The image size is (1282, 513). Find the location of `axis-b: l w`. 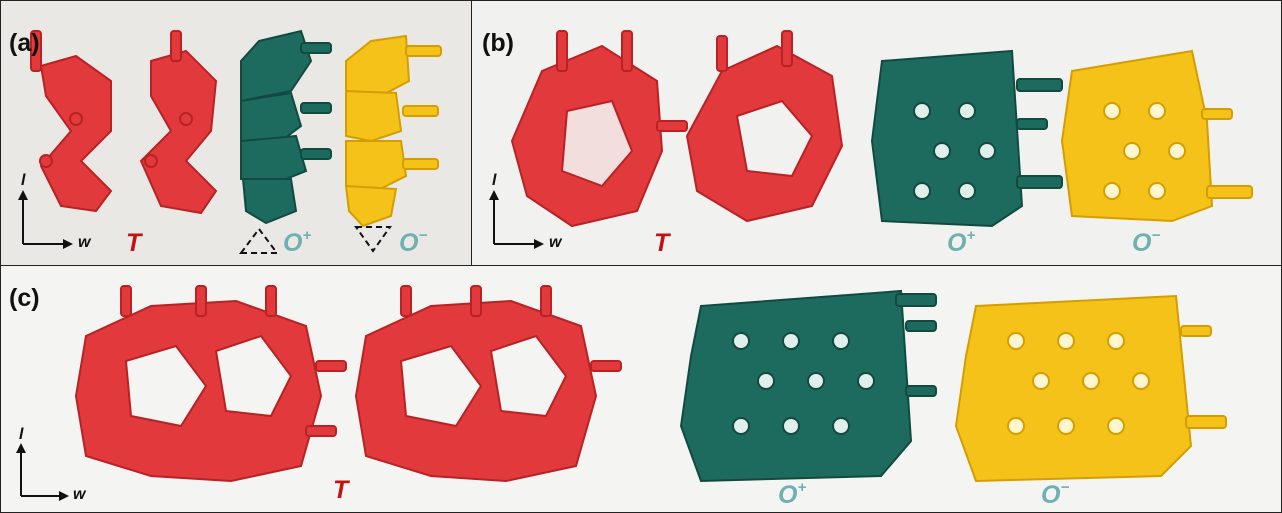

axis-b: l w is located at coordinates (524, 211).